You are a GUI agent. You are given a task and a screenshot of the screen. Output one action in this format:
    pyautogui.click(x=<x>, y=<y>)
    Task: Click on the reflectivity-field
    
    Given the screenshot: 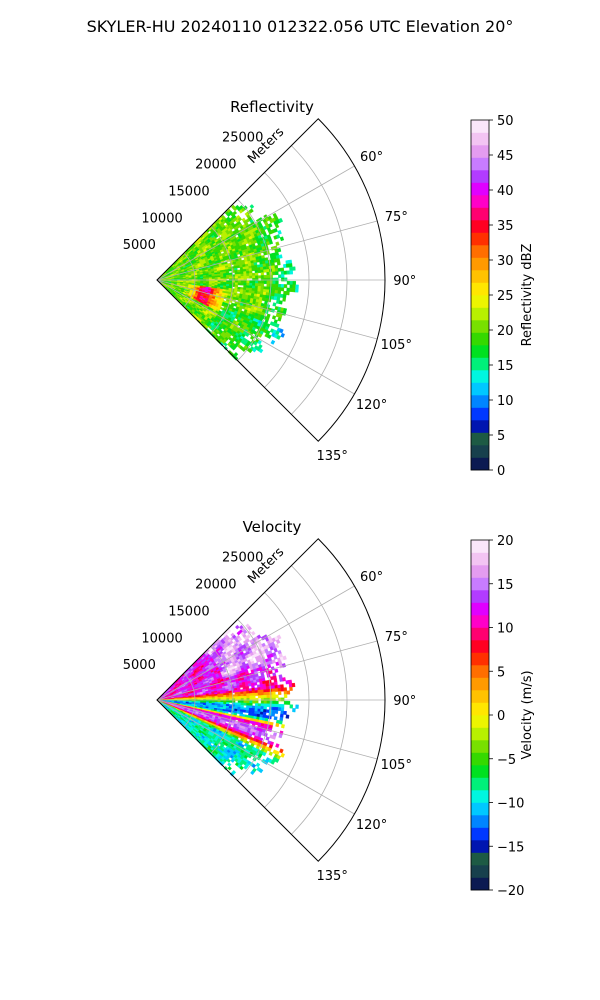 What is the action you would take?
    pyautogui.click(x=228, y=282)
    